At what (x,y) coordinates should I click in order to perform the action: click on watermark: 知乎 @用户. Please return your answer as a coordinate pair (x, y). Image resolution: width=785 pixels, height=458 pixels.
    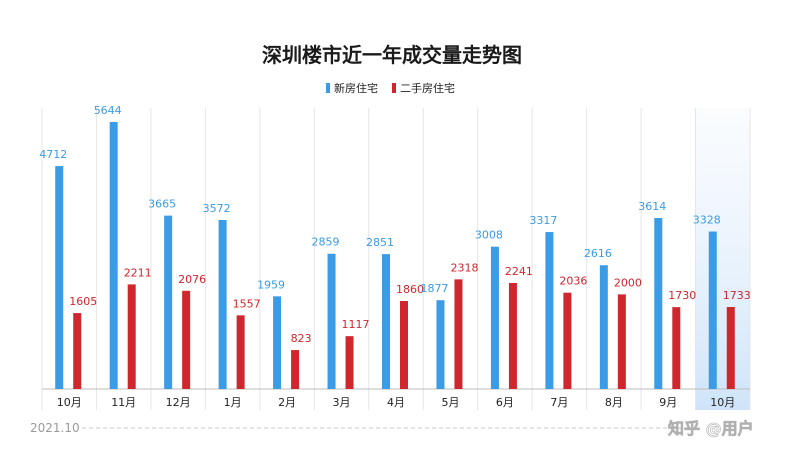
    Looking at the image, I should click on (711, 428).